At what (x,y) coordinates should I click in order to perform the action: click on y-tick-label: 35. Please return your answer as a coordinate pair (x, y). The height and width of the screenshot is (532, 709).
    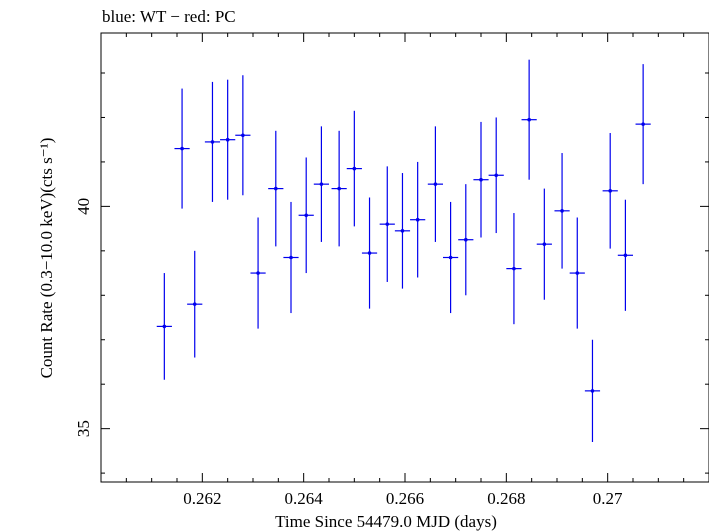
    Looking at the image, I should click on (83, 428).